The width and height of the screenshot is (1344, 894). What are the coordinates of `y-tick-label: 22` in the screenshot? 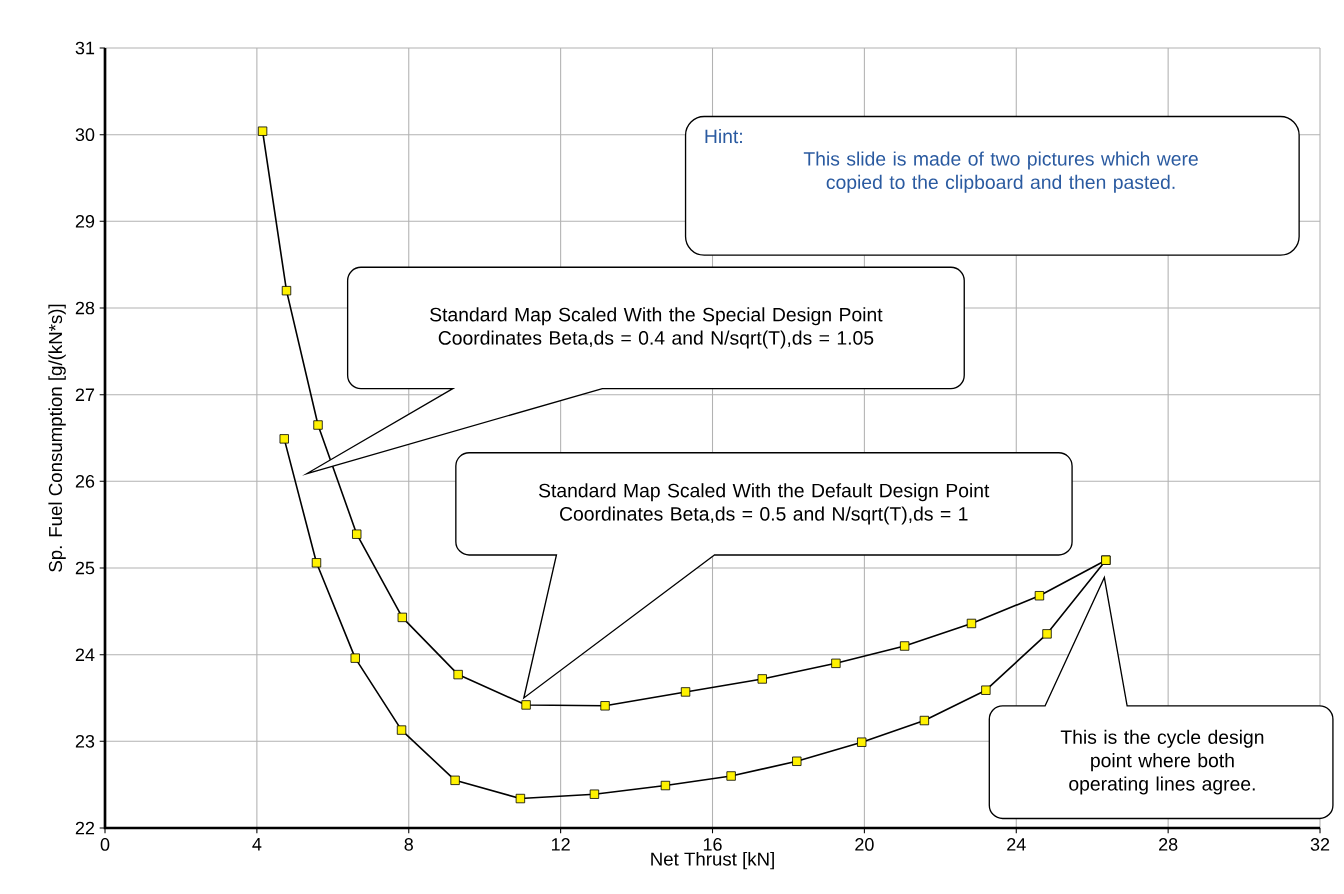 It's located at (85, 828).